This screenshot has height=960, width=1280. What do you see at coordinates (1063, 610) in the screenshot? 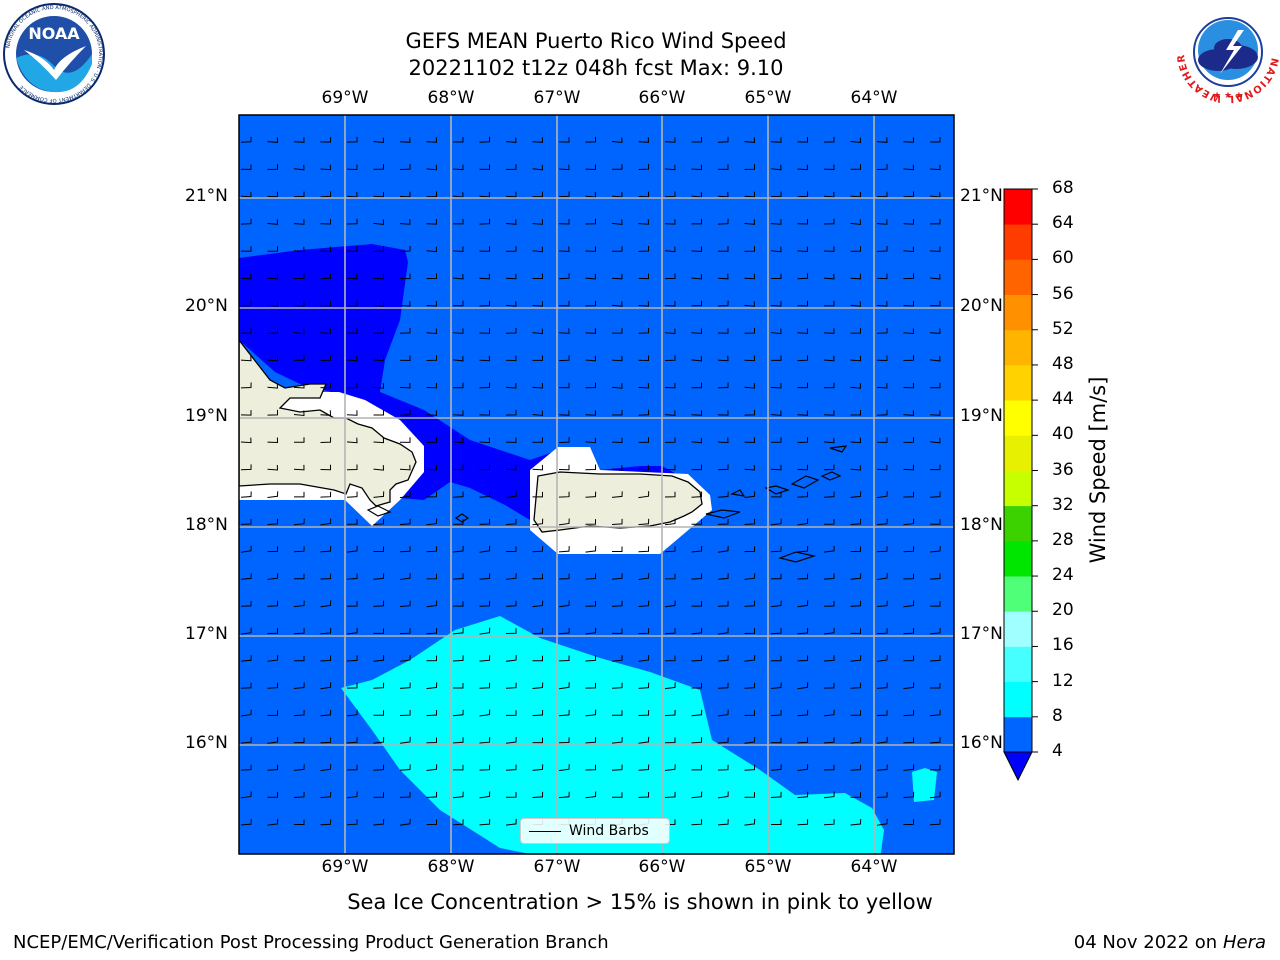
I see `colorbar-tick-label: 20` at bounding box center [1063, 610].